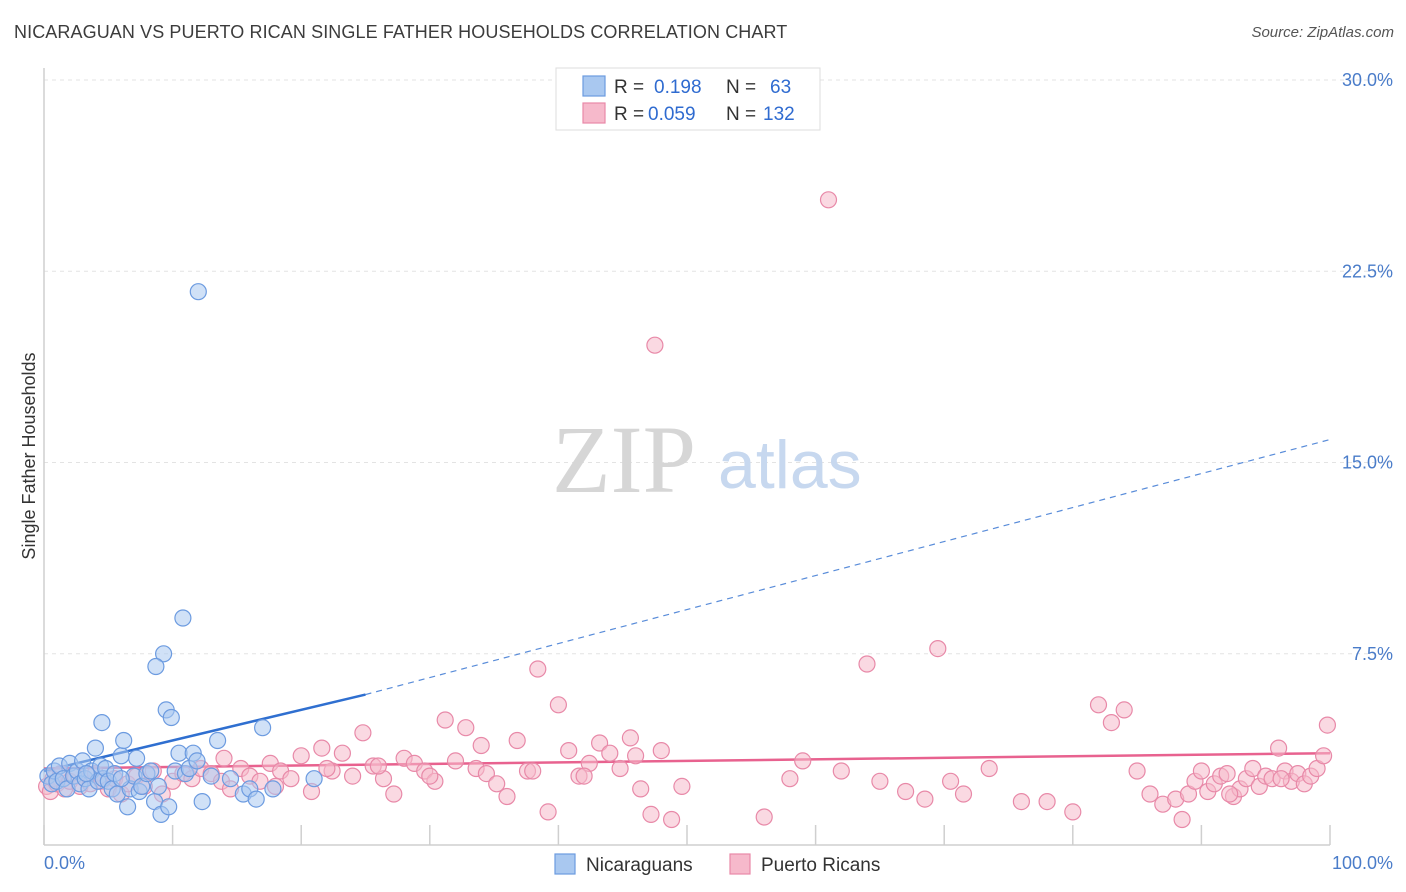 This screenshot has width=1406, height=892. Describe the element at coordinates (779, 114) in the screenshot. I see `legend-n-value-1: 132` at that location.